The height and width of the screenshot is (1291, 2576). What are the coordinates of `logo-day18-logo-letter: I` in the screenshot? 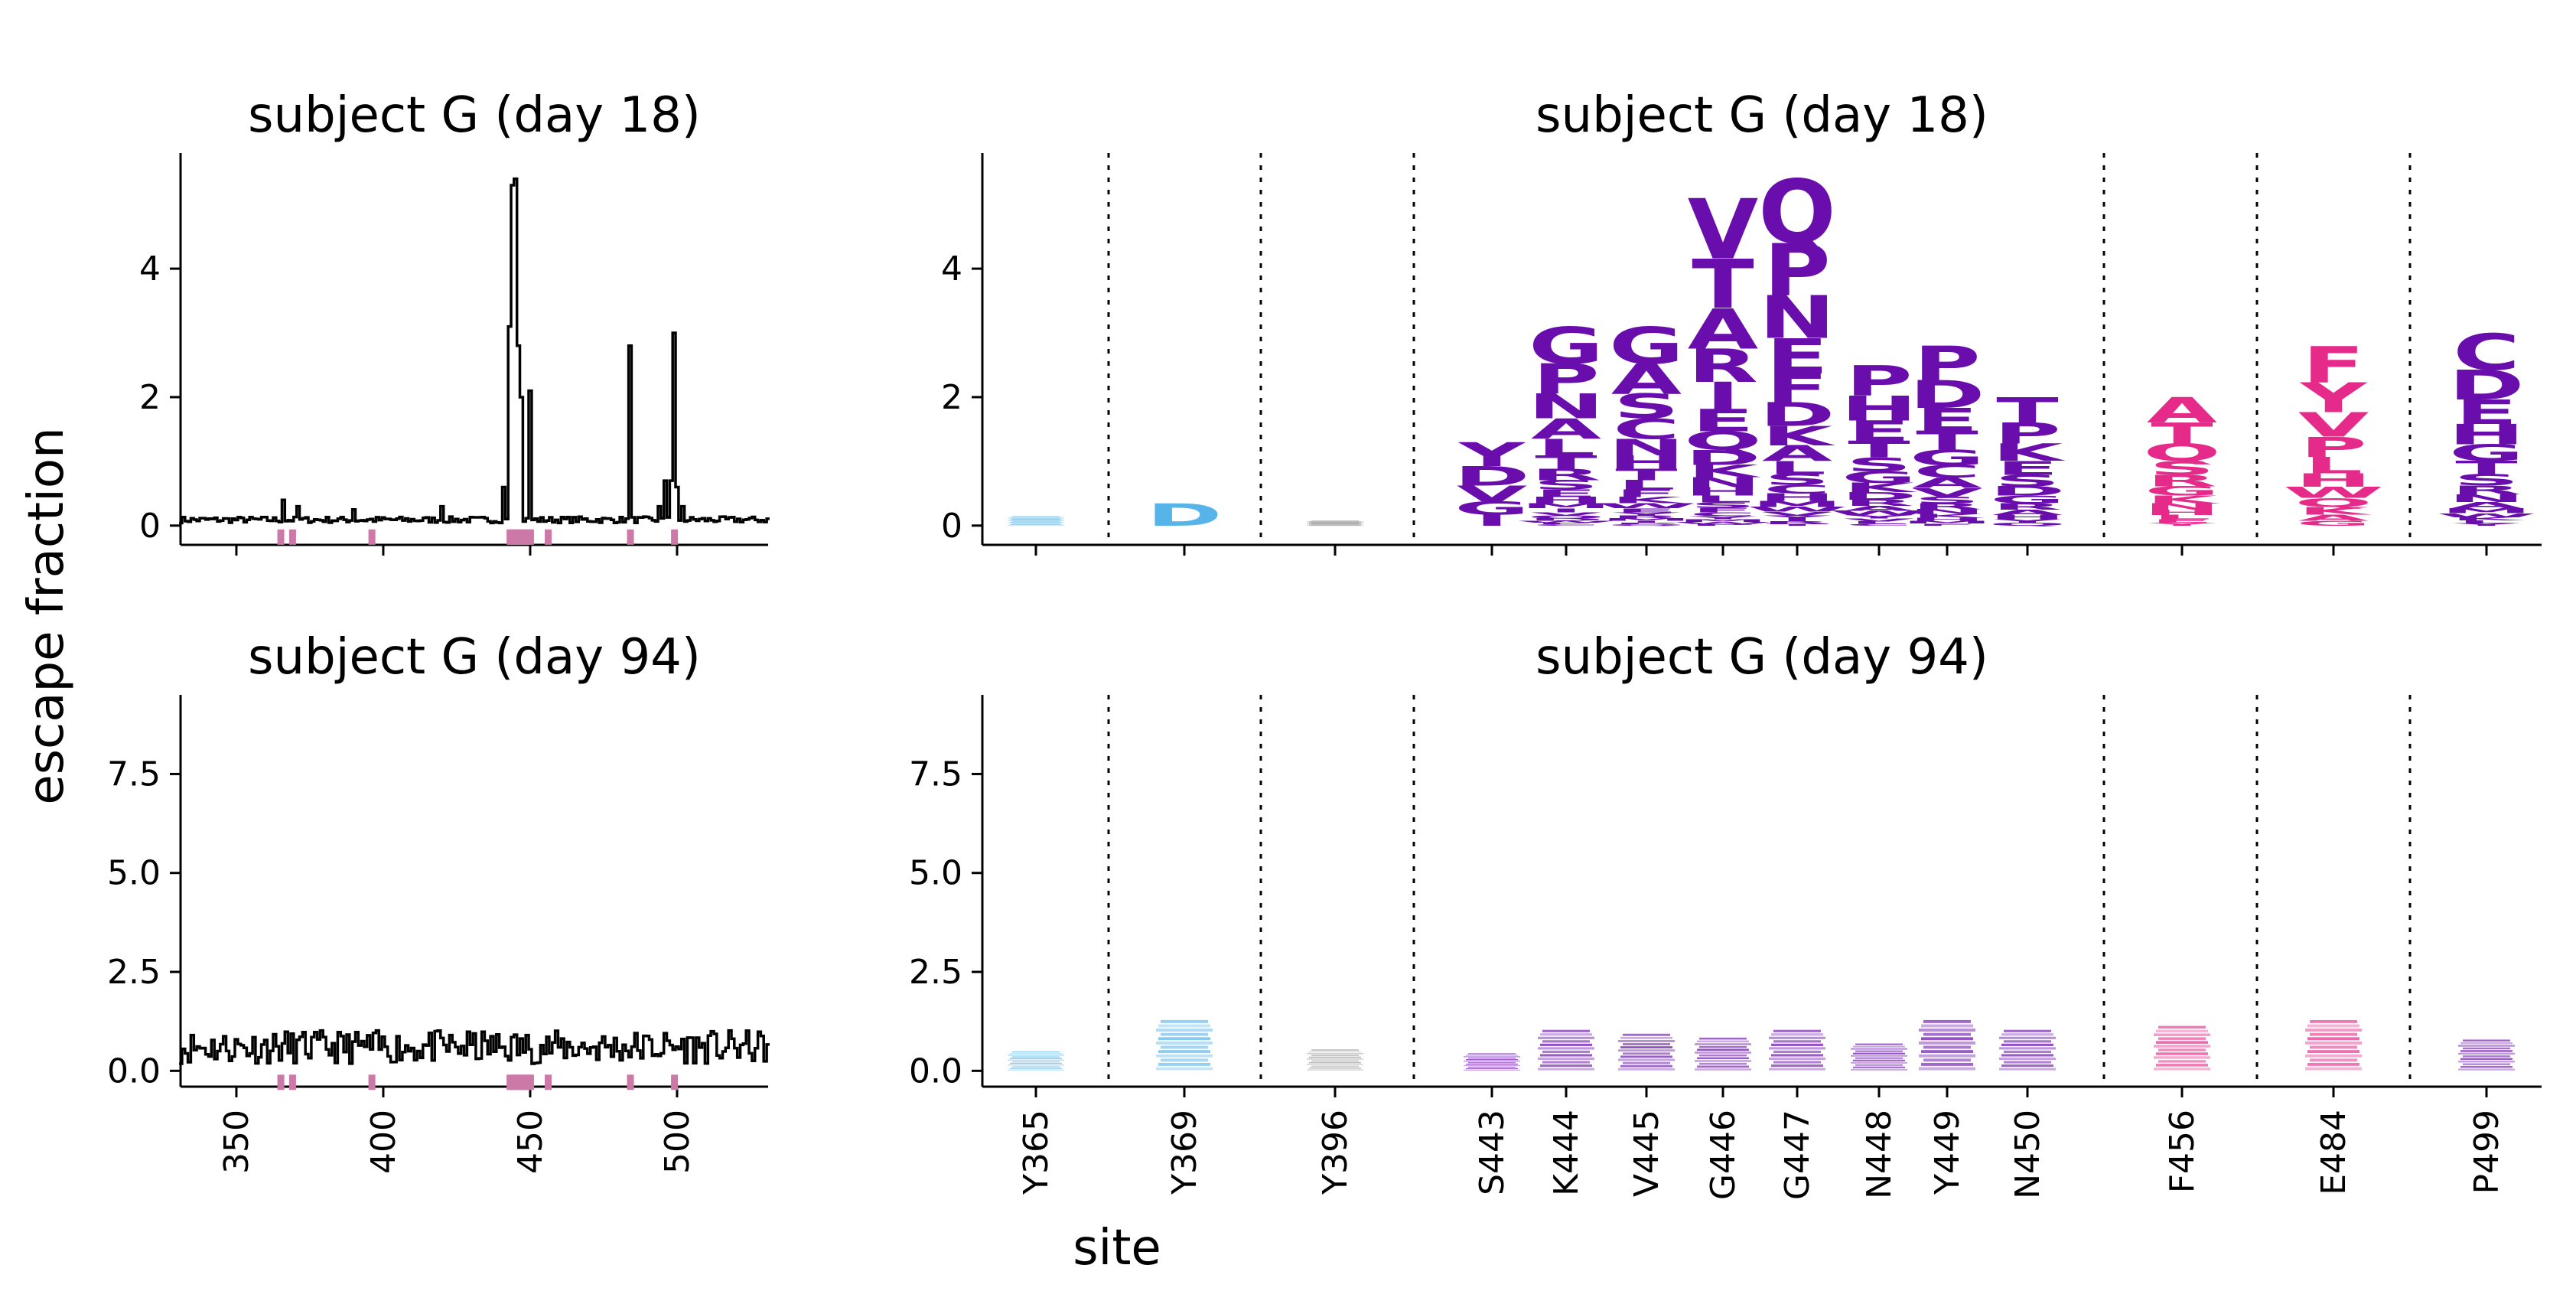 It's located at (1797, 520).